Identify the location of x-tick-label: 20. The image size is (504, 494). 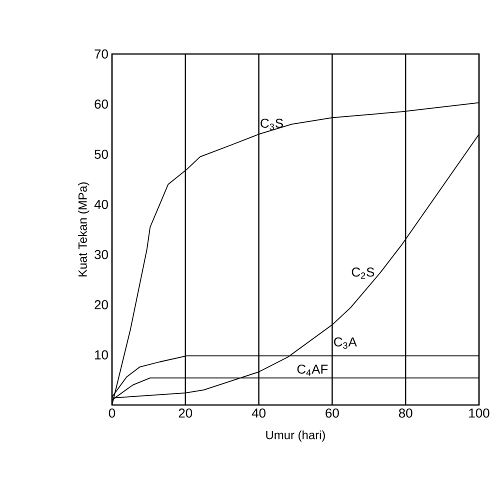
(185, 413).